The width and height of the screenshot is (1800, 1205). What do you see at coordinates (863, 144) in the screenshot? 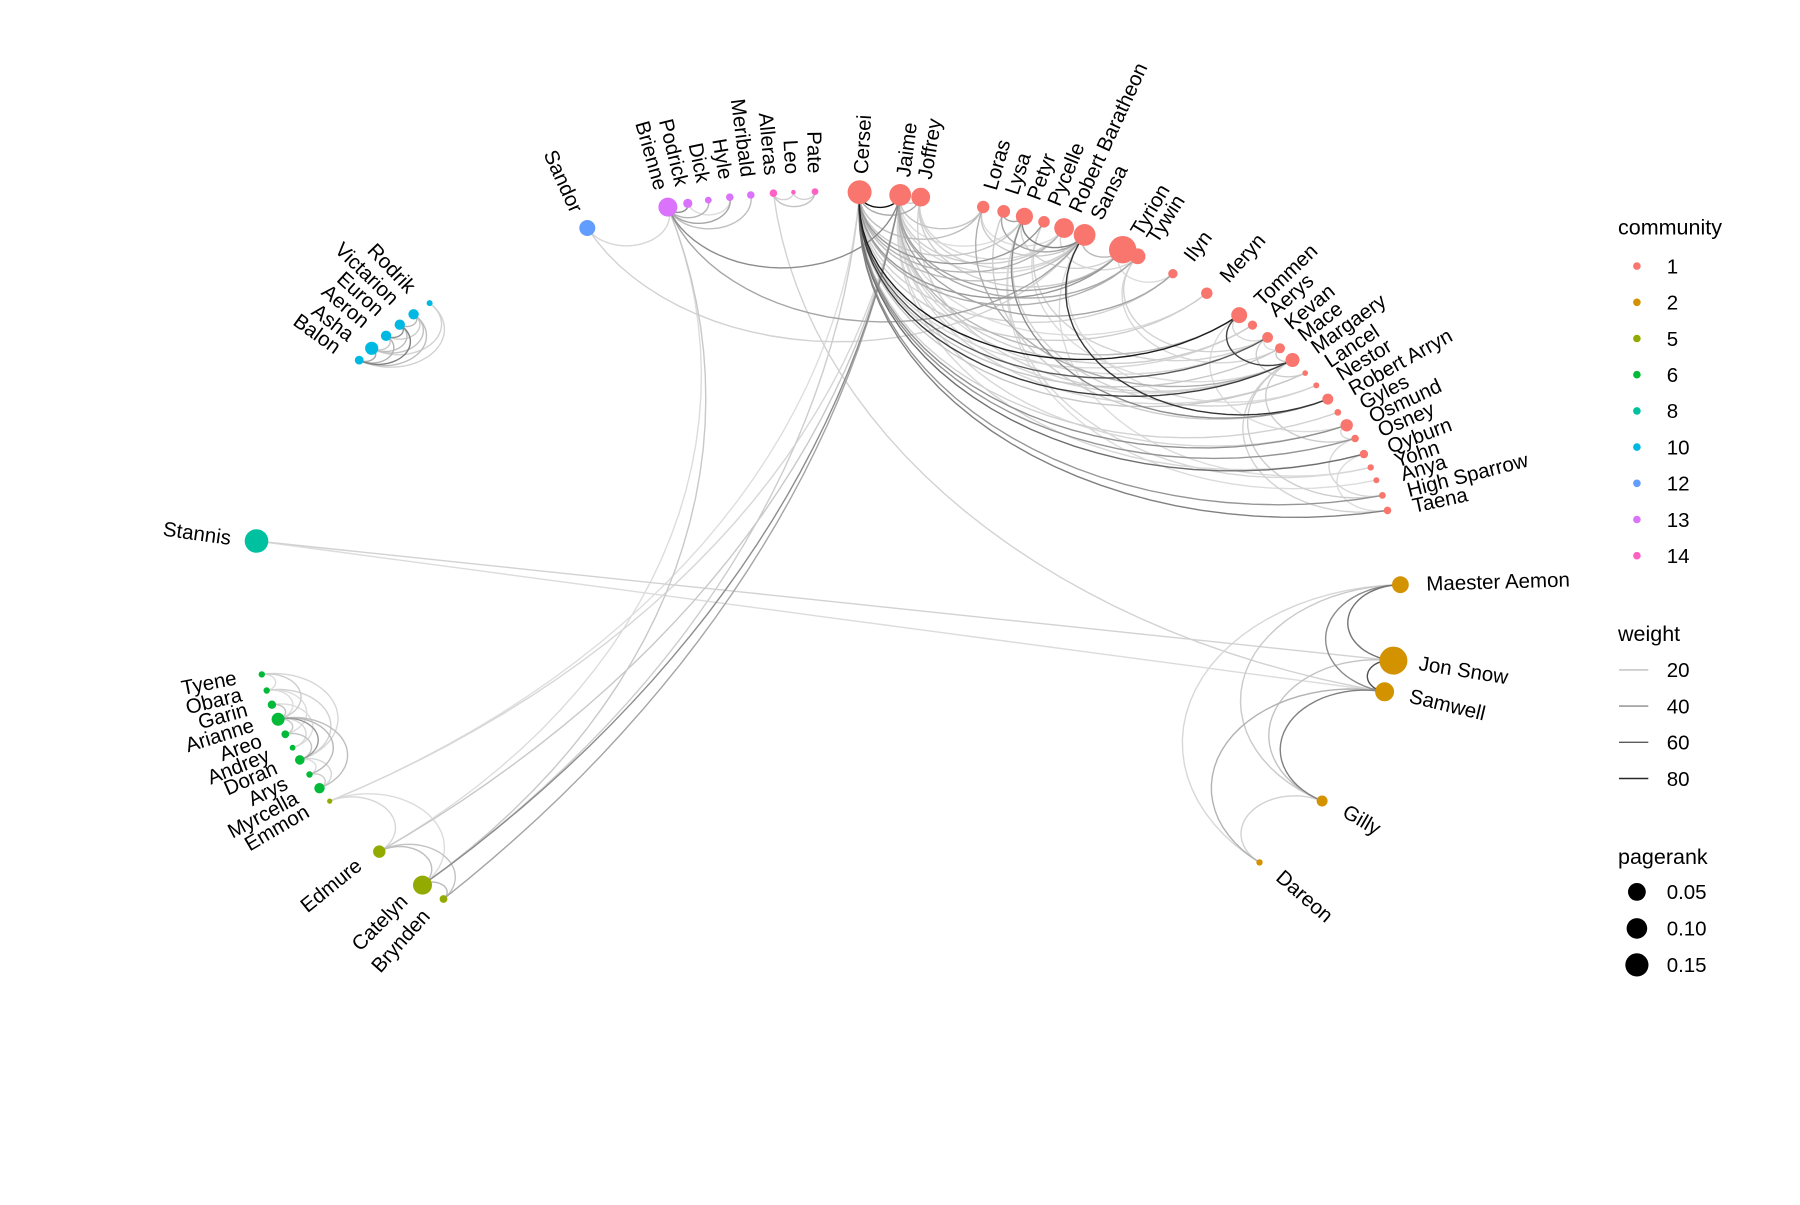
I see `svg-text: Cersei` at bounding box center [863, 144].